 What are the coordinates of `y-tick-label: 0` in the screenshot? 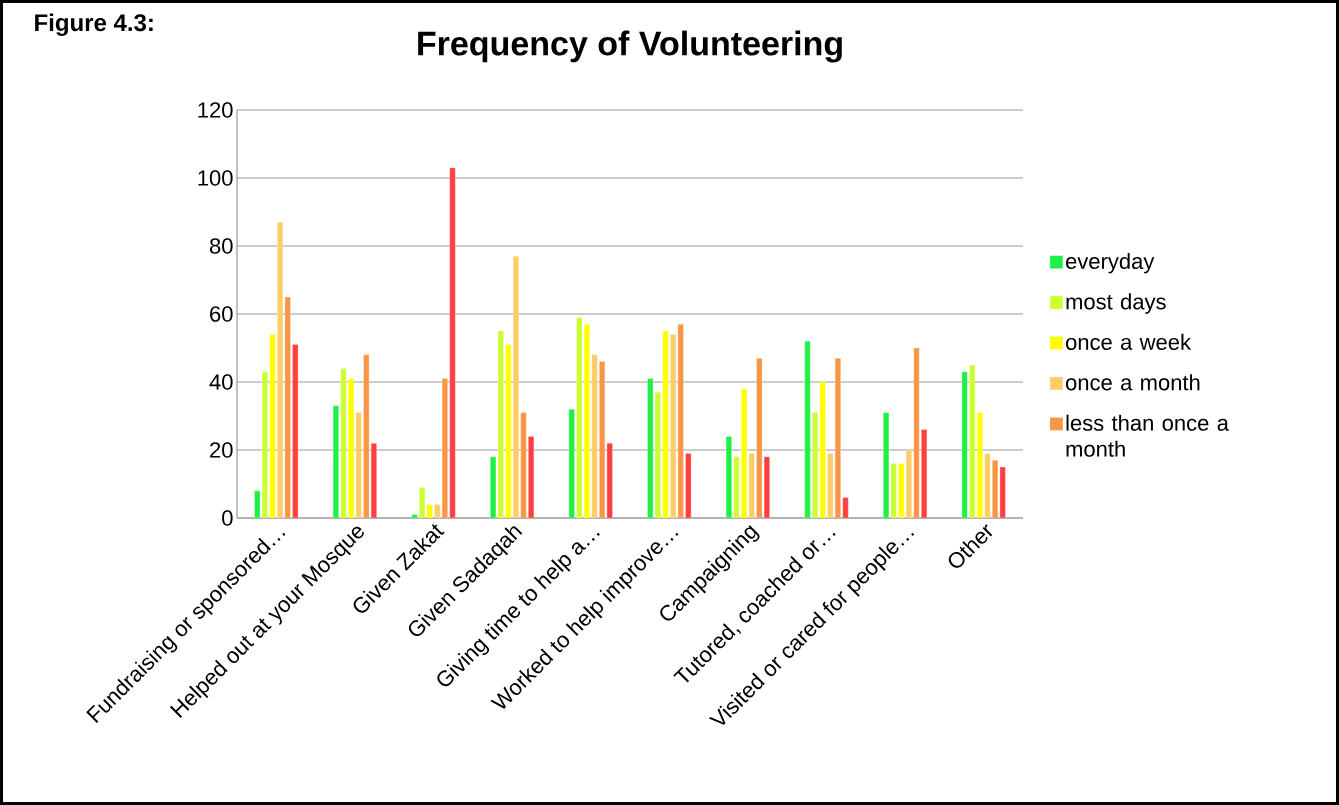 It's located at (227, 518).